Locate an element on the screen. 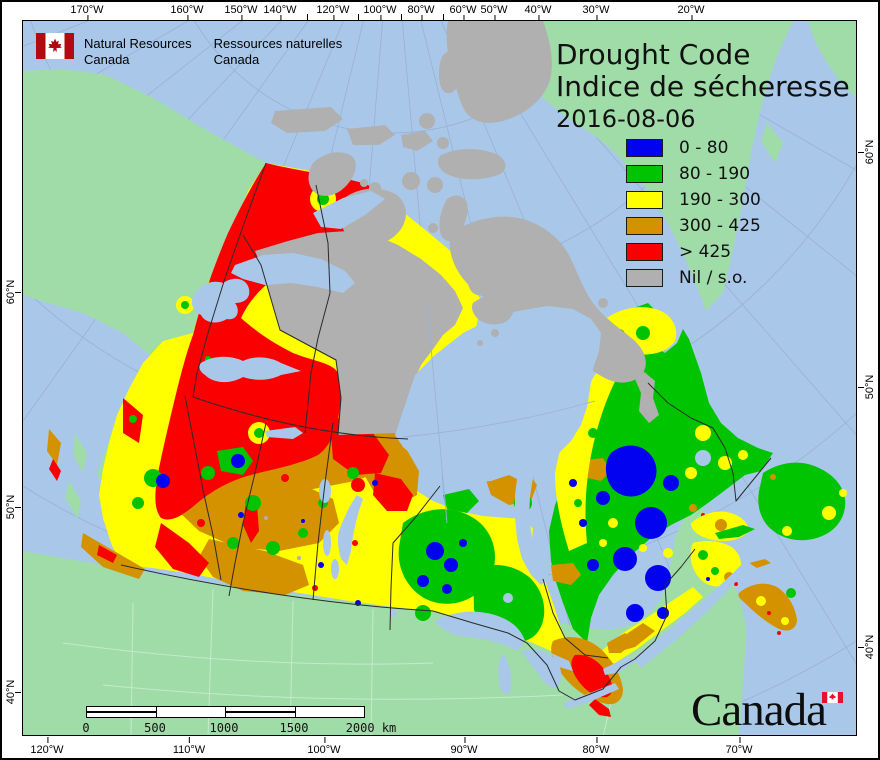  axis-label-top: 20°W is located at coordinates (691, 12).